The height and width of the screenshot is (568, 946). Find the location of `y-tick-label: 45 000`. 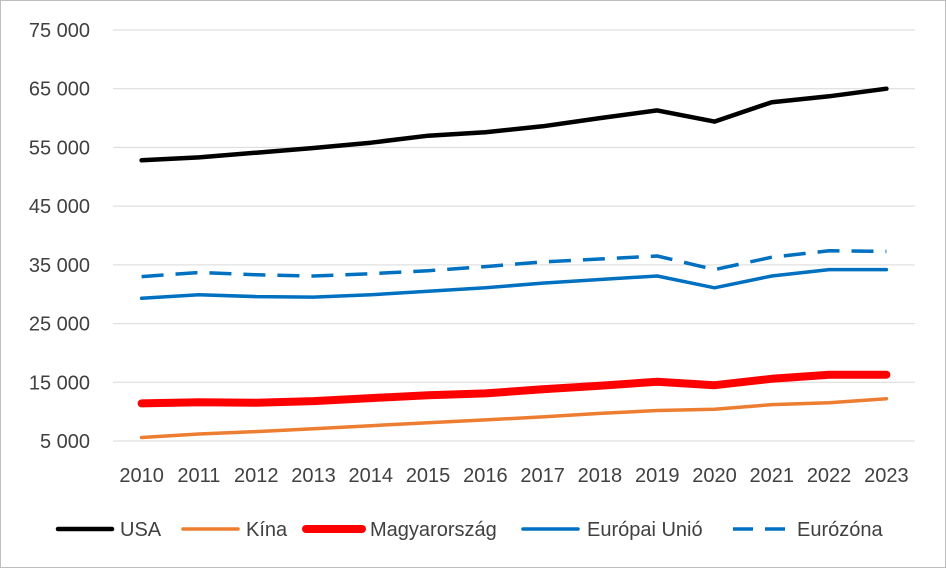

y-tick-label: 45 000 is located at coordinates (59, 207).